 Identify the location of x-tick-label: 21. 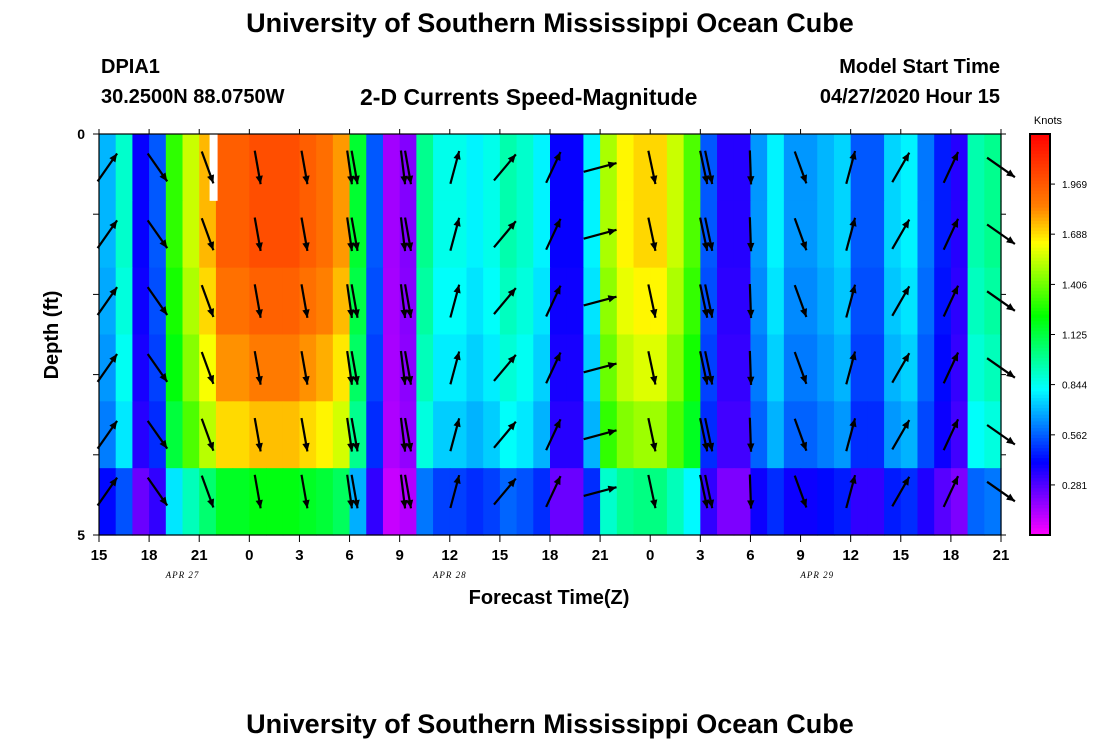
(1001, 555).